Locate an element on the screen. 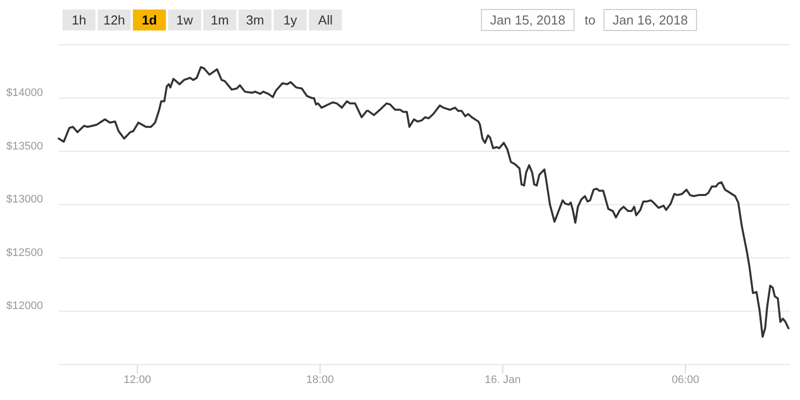  range-button: 3m is located at coordinates (255, 20).